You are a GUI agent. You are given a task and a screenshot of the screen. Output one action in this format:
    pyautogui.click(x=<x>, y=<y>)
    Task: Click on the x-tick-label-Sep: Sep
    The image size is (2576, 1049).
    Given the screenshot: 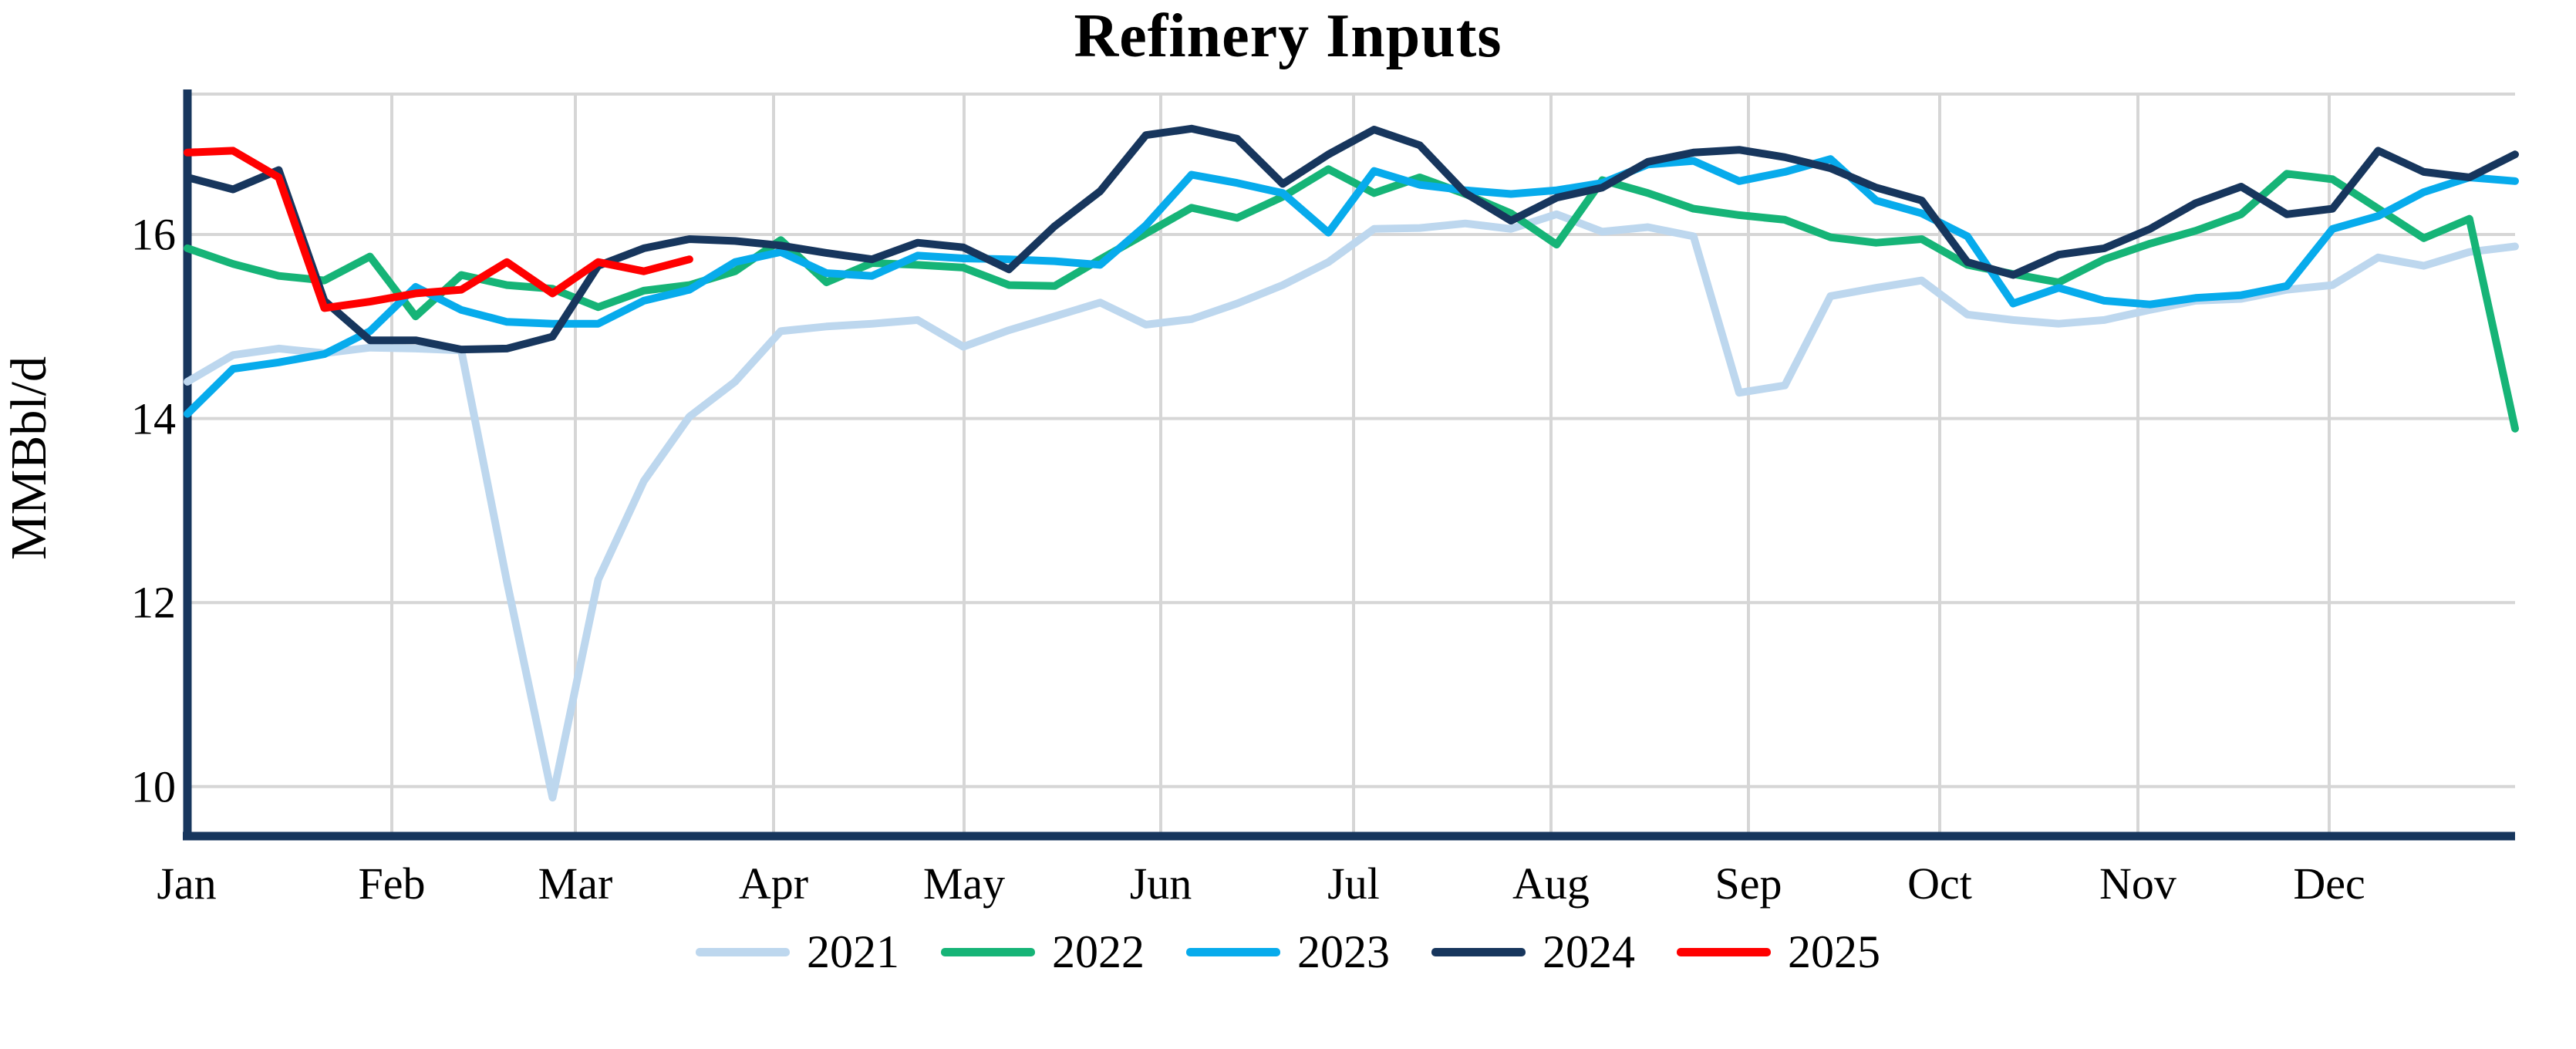 What is the action you would take?
    pyautogui.click(x=1748, y=884)
    